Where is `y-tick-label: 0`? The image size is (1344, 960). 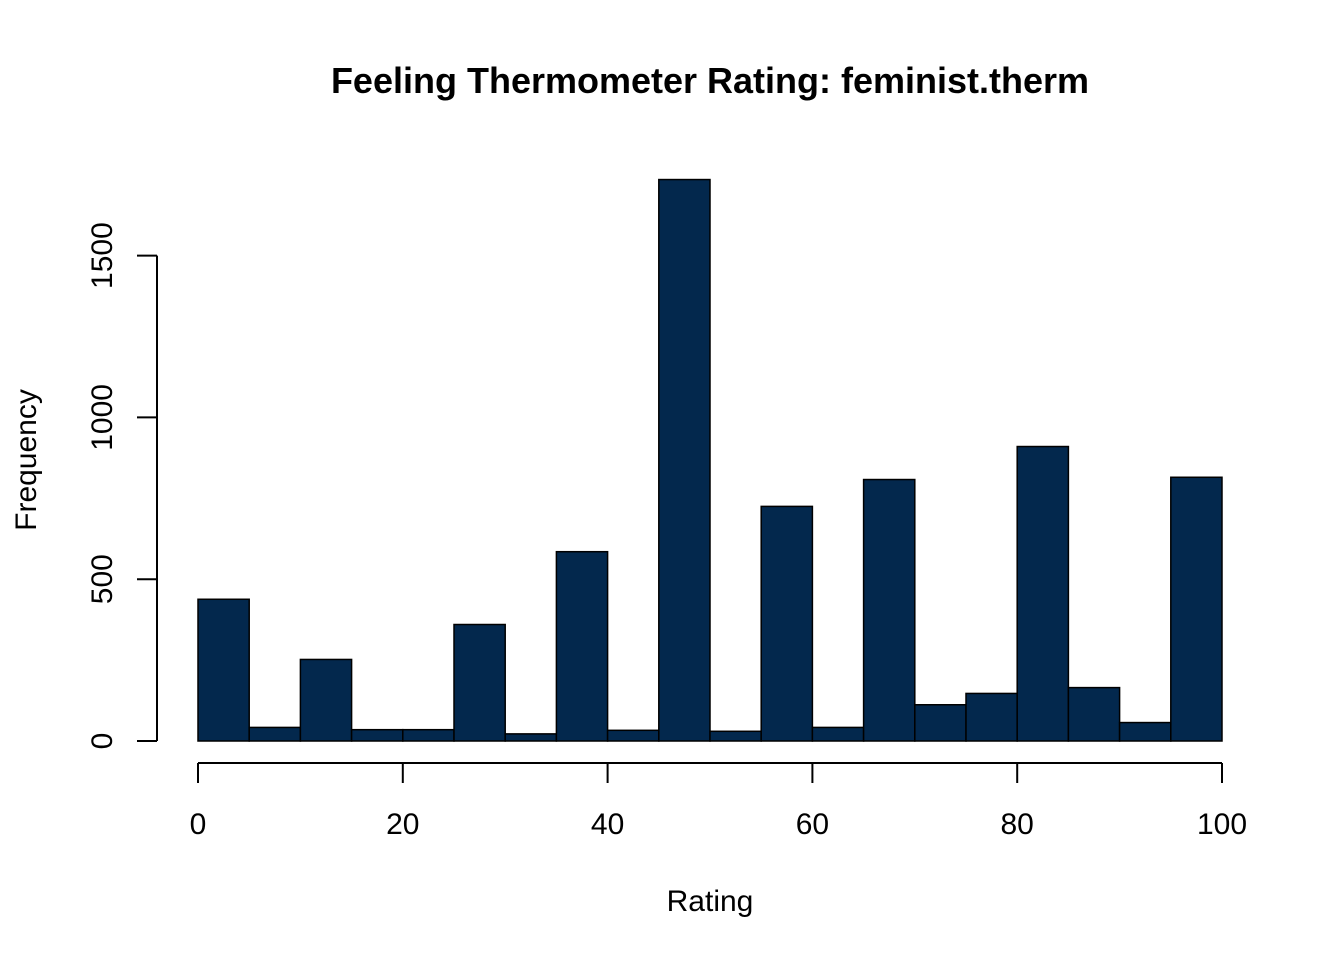
y-tick-label: 0 is located at coordinates (102, 741).